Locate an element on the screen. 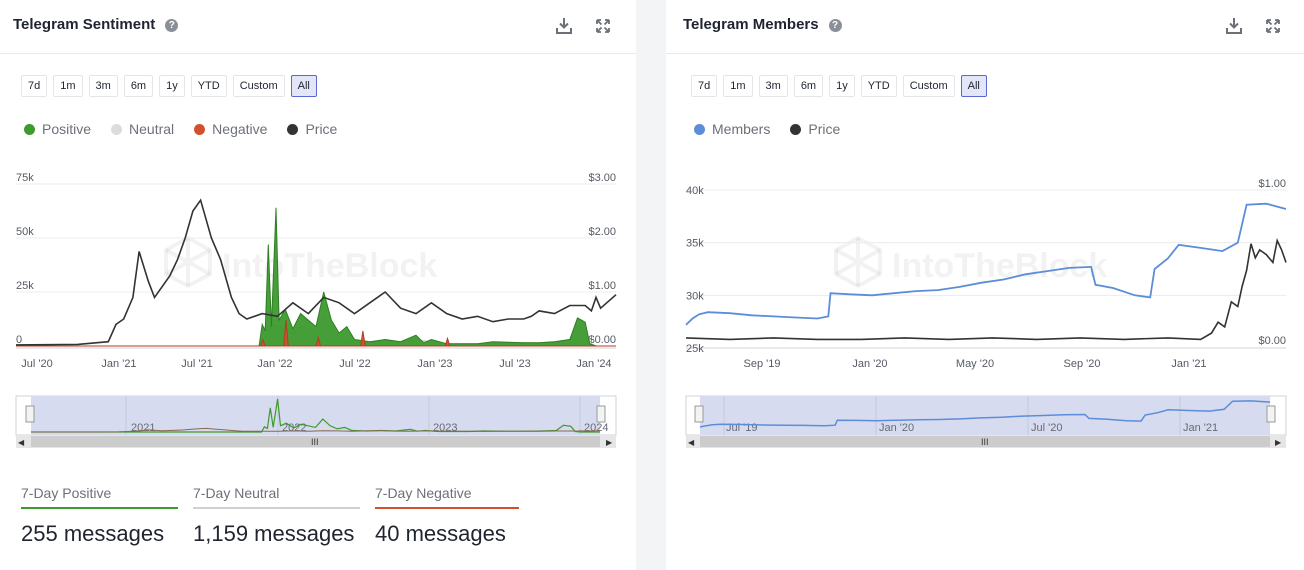 This screenshot has width=1304, height=570. stat-value: 40 messages is located at coordinates (440, 533).